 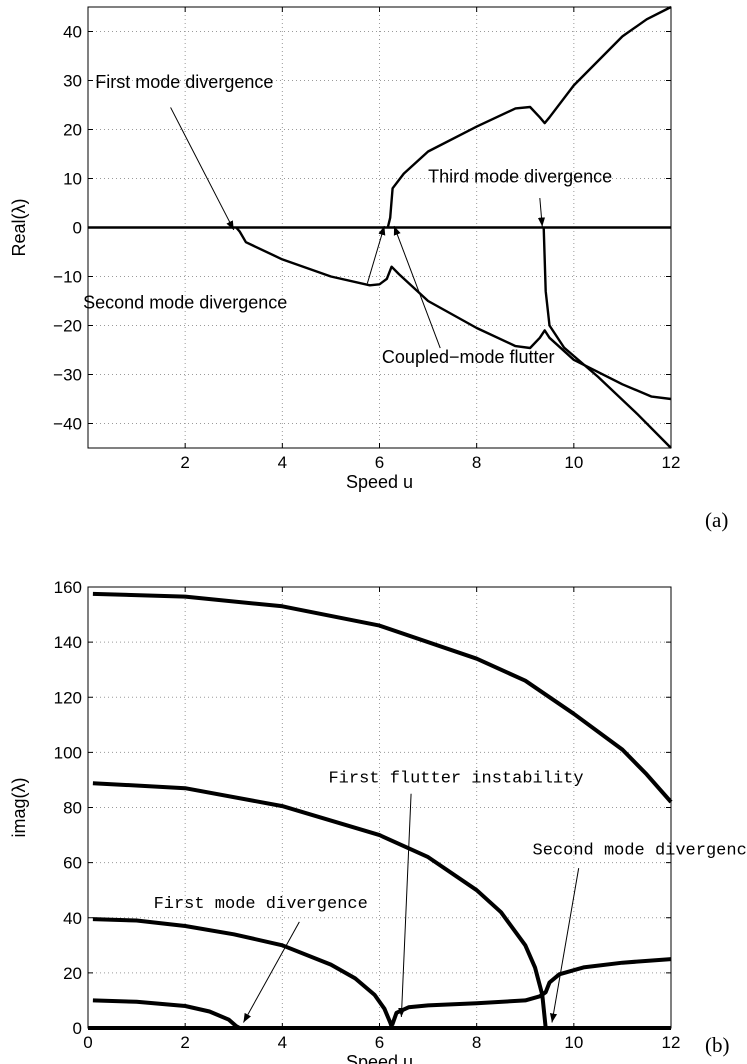 I want to click on y-tick-label: −20, so click(x=67, y=326).